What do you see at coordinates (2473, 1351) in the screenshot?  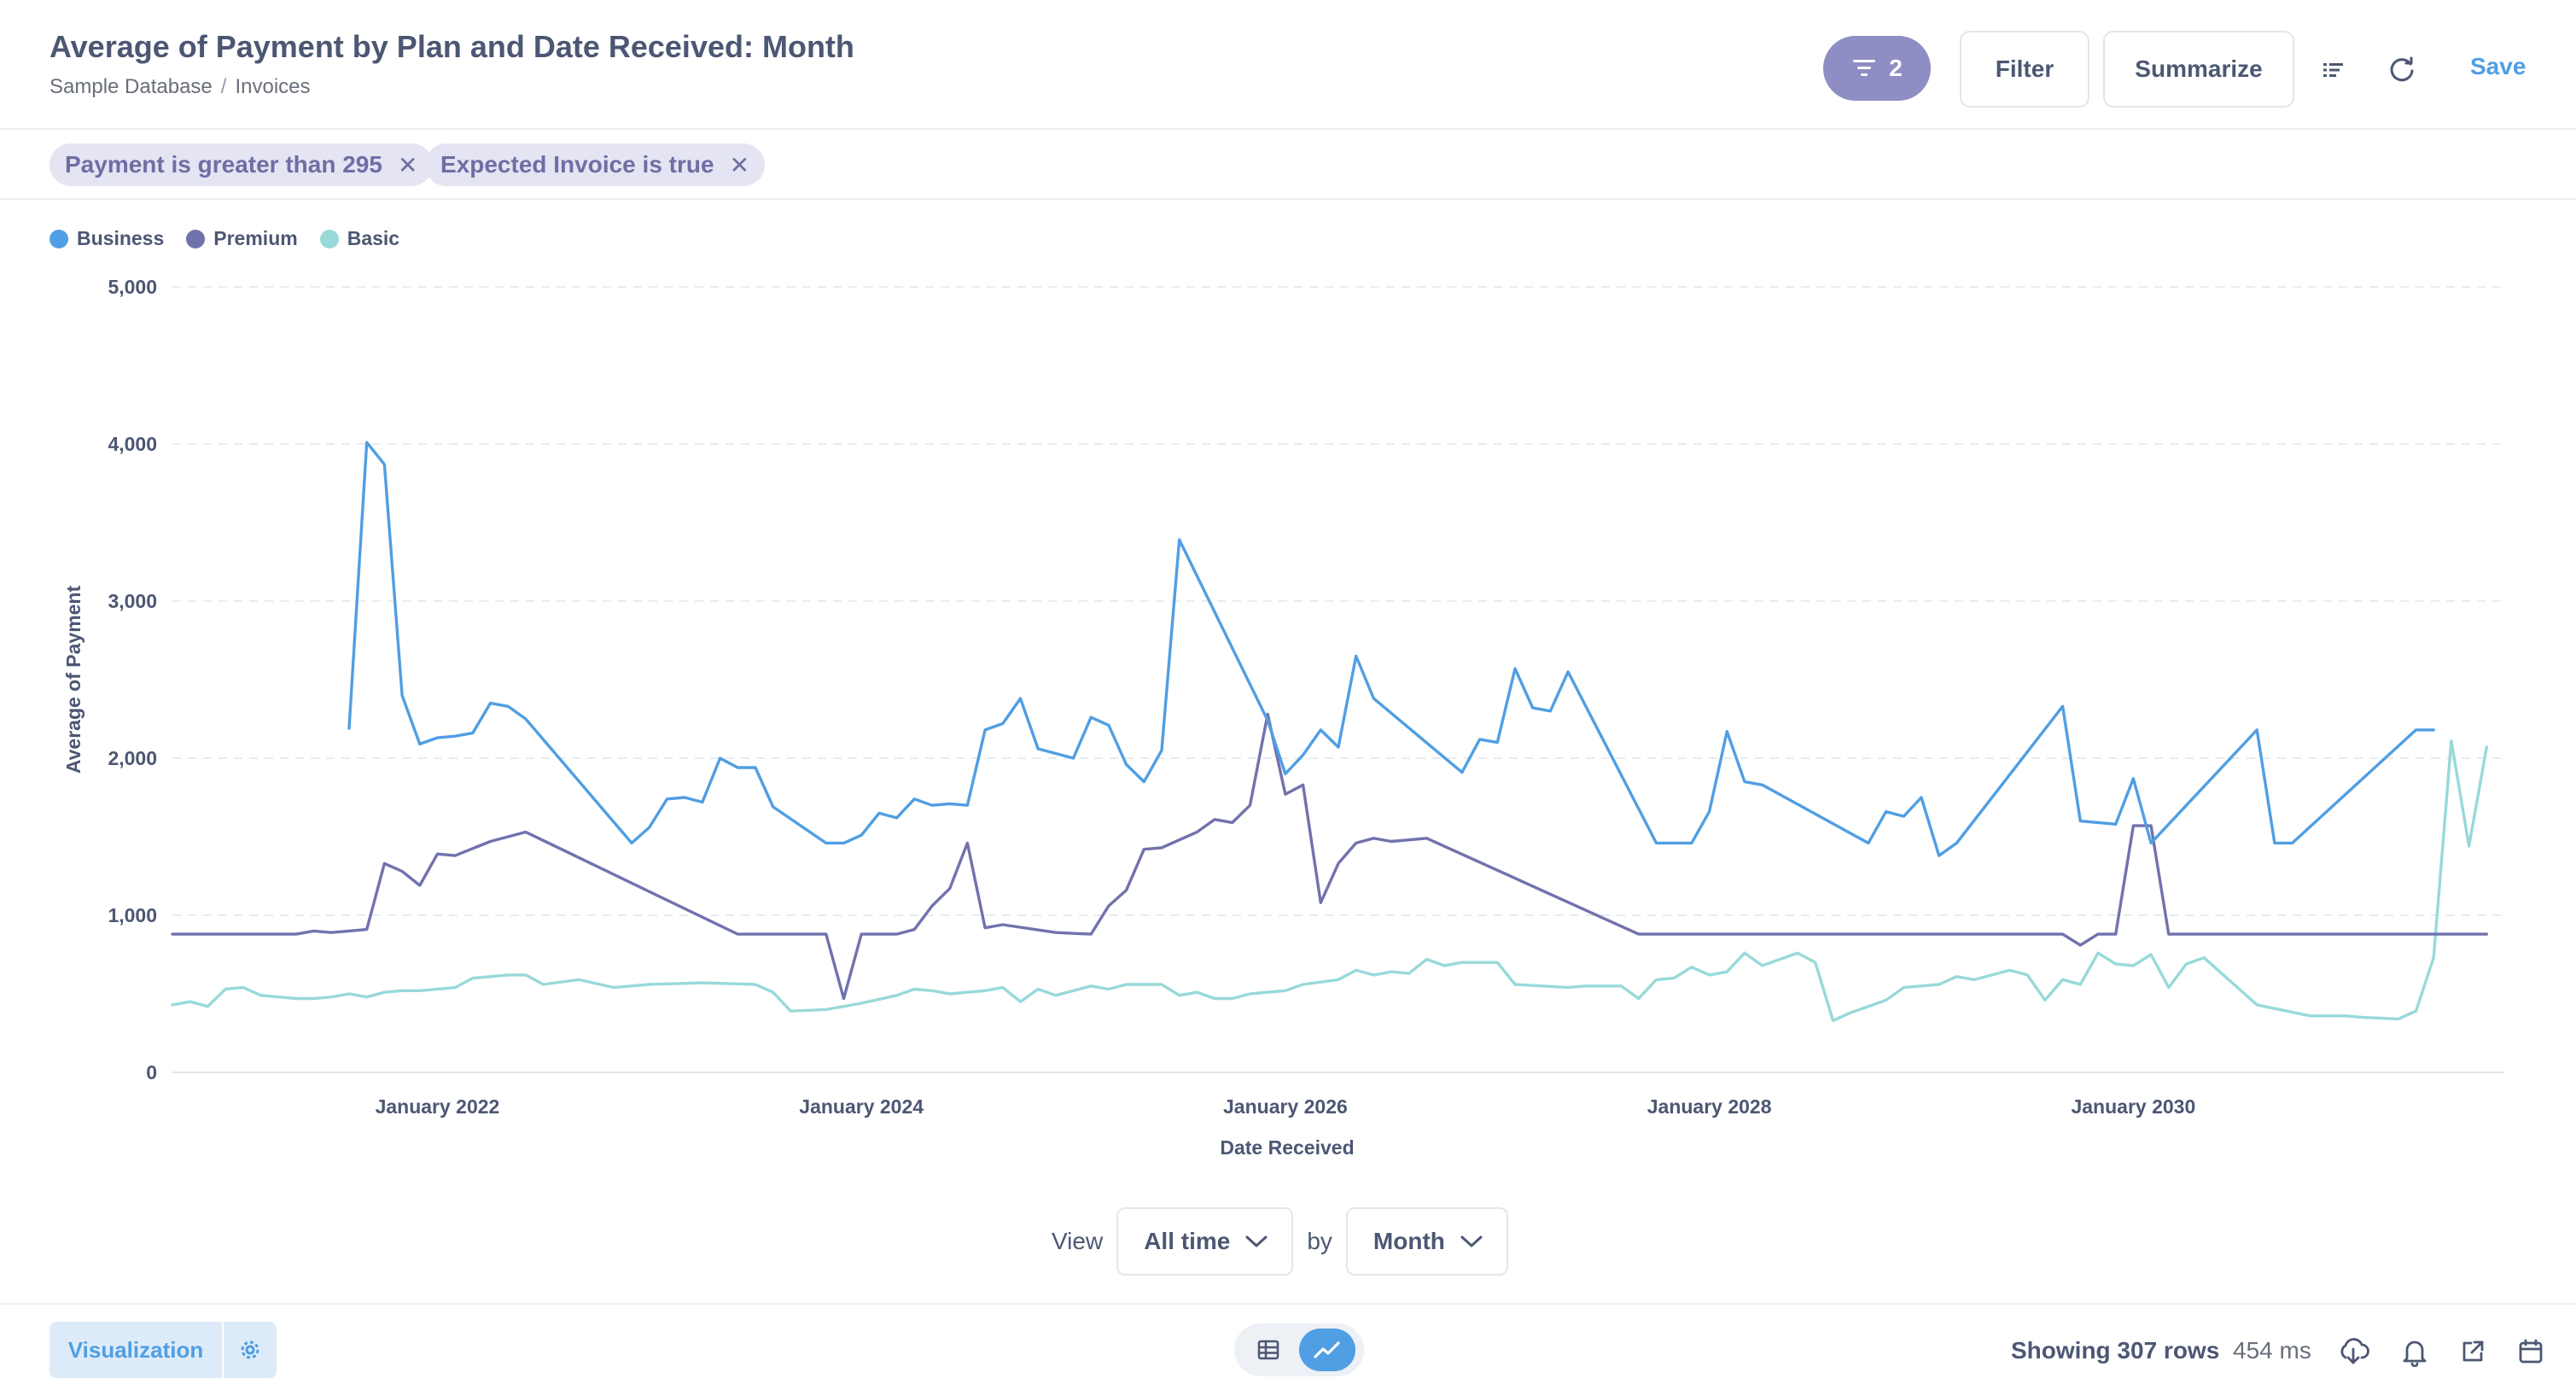 I see `external-link-icon` at bounding box center [2473, 1351].